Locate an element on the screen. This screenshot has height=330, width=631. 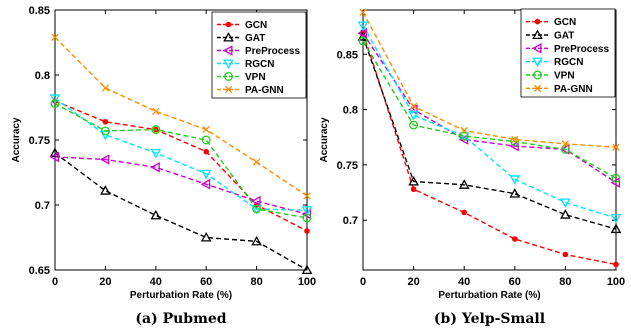
legend-label-vpn: VPN is located at coordinates (564, 76).